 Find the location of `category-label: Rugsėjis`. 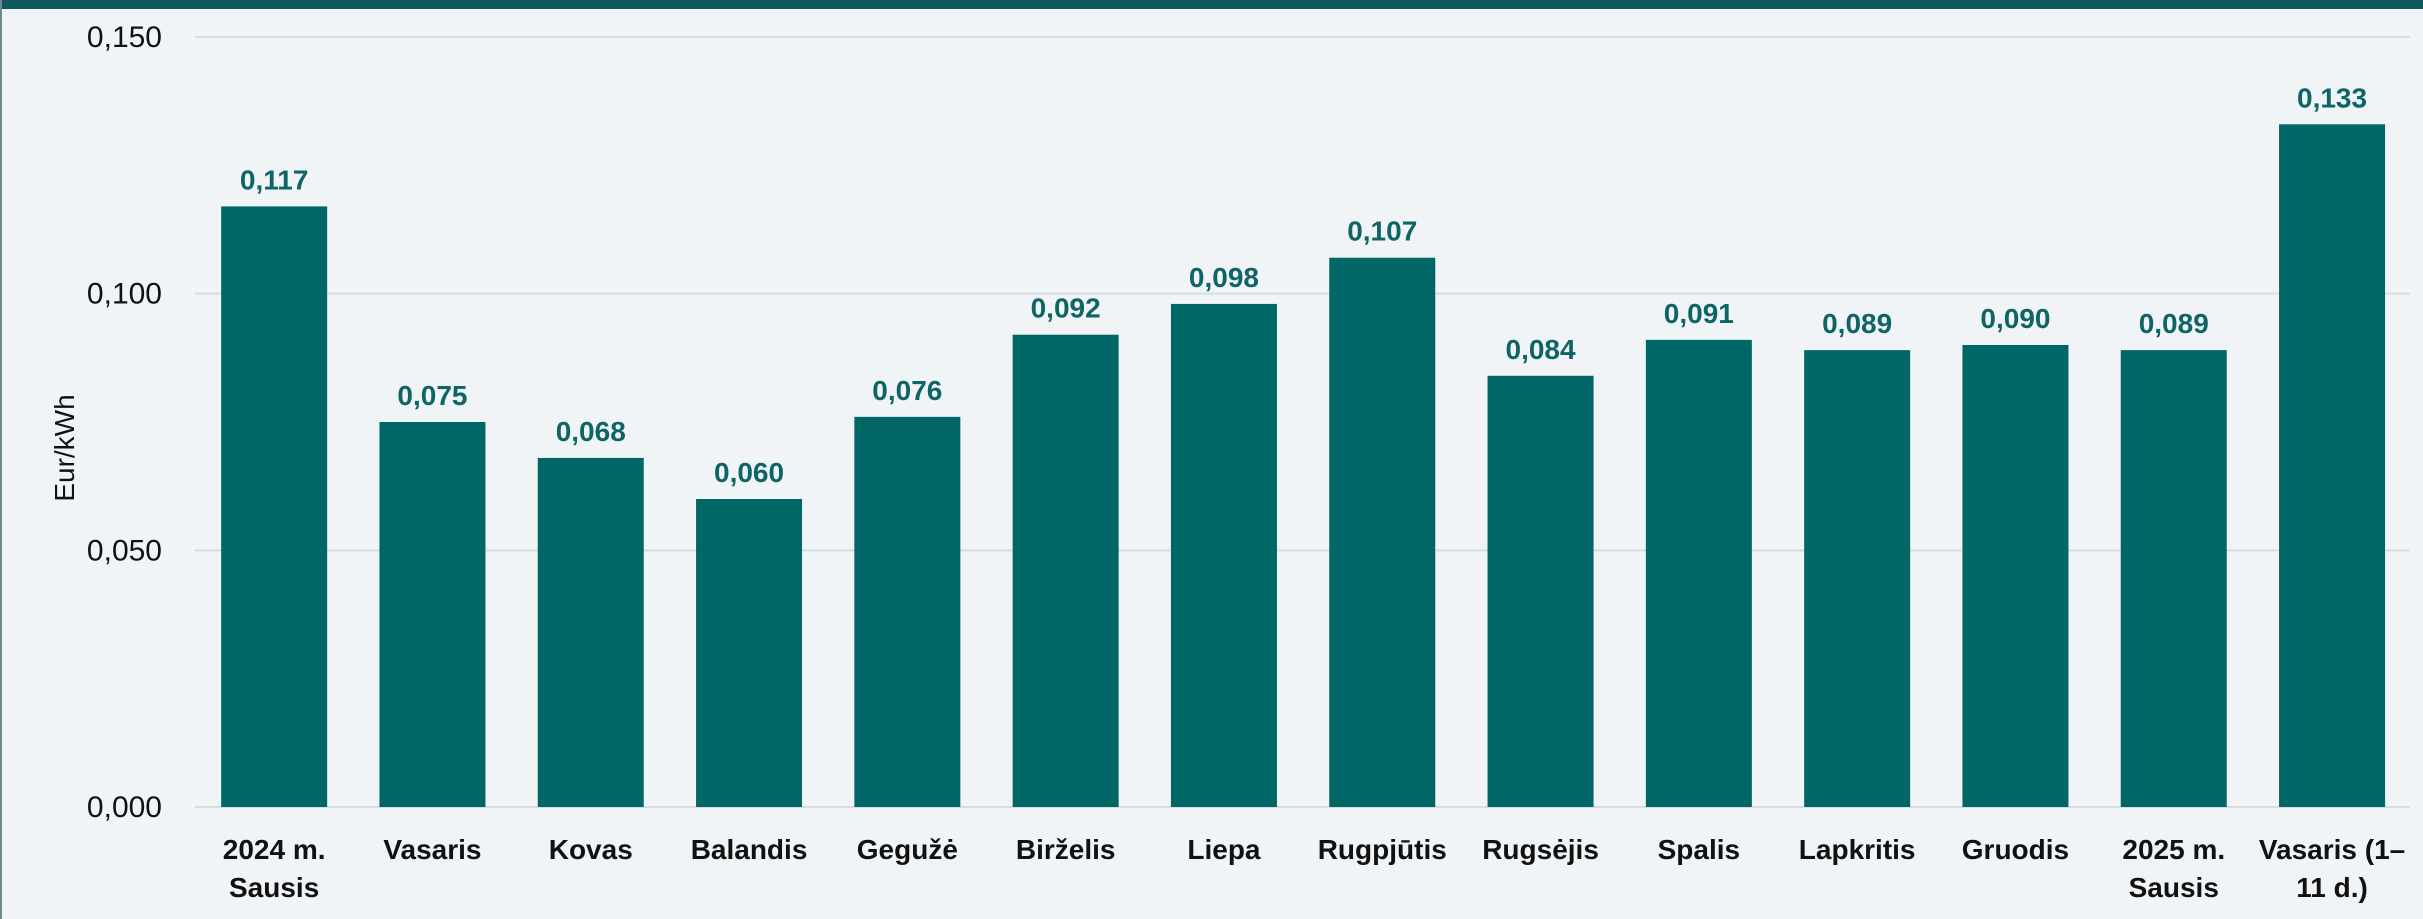

category-label: Rugsėjis is located at coordinates (1540, 849).